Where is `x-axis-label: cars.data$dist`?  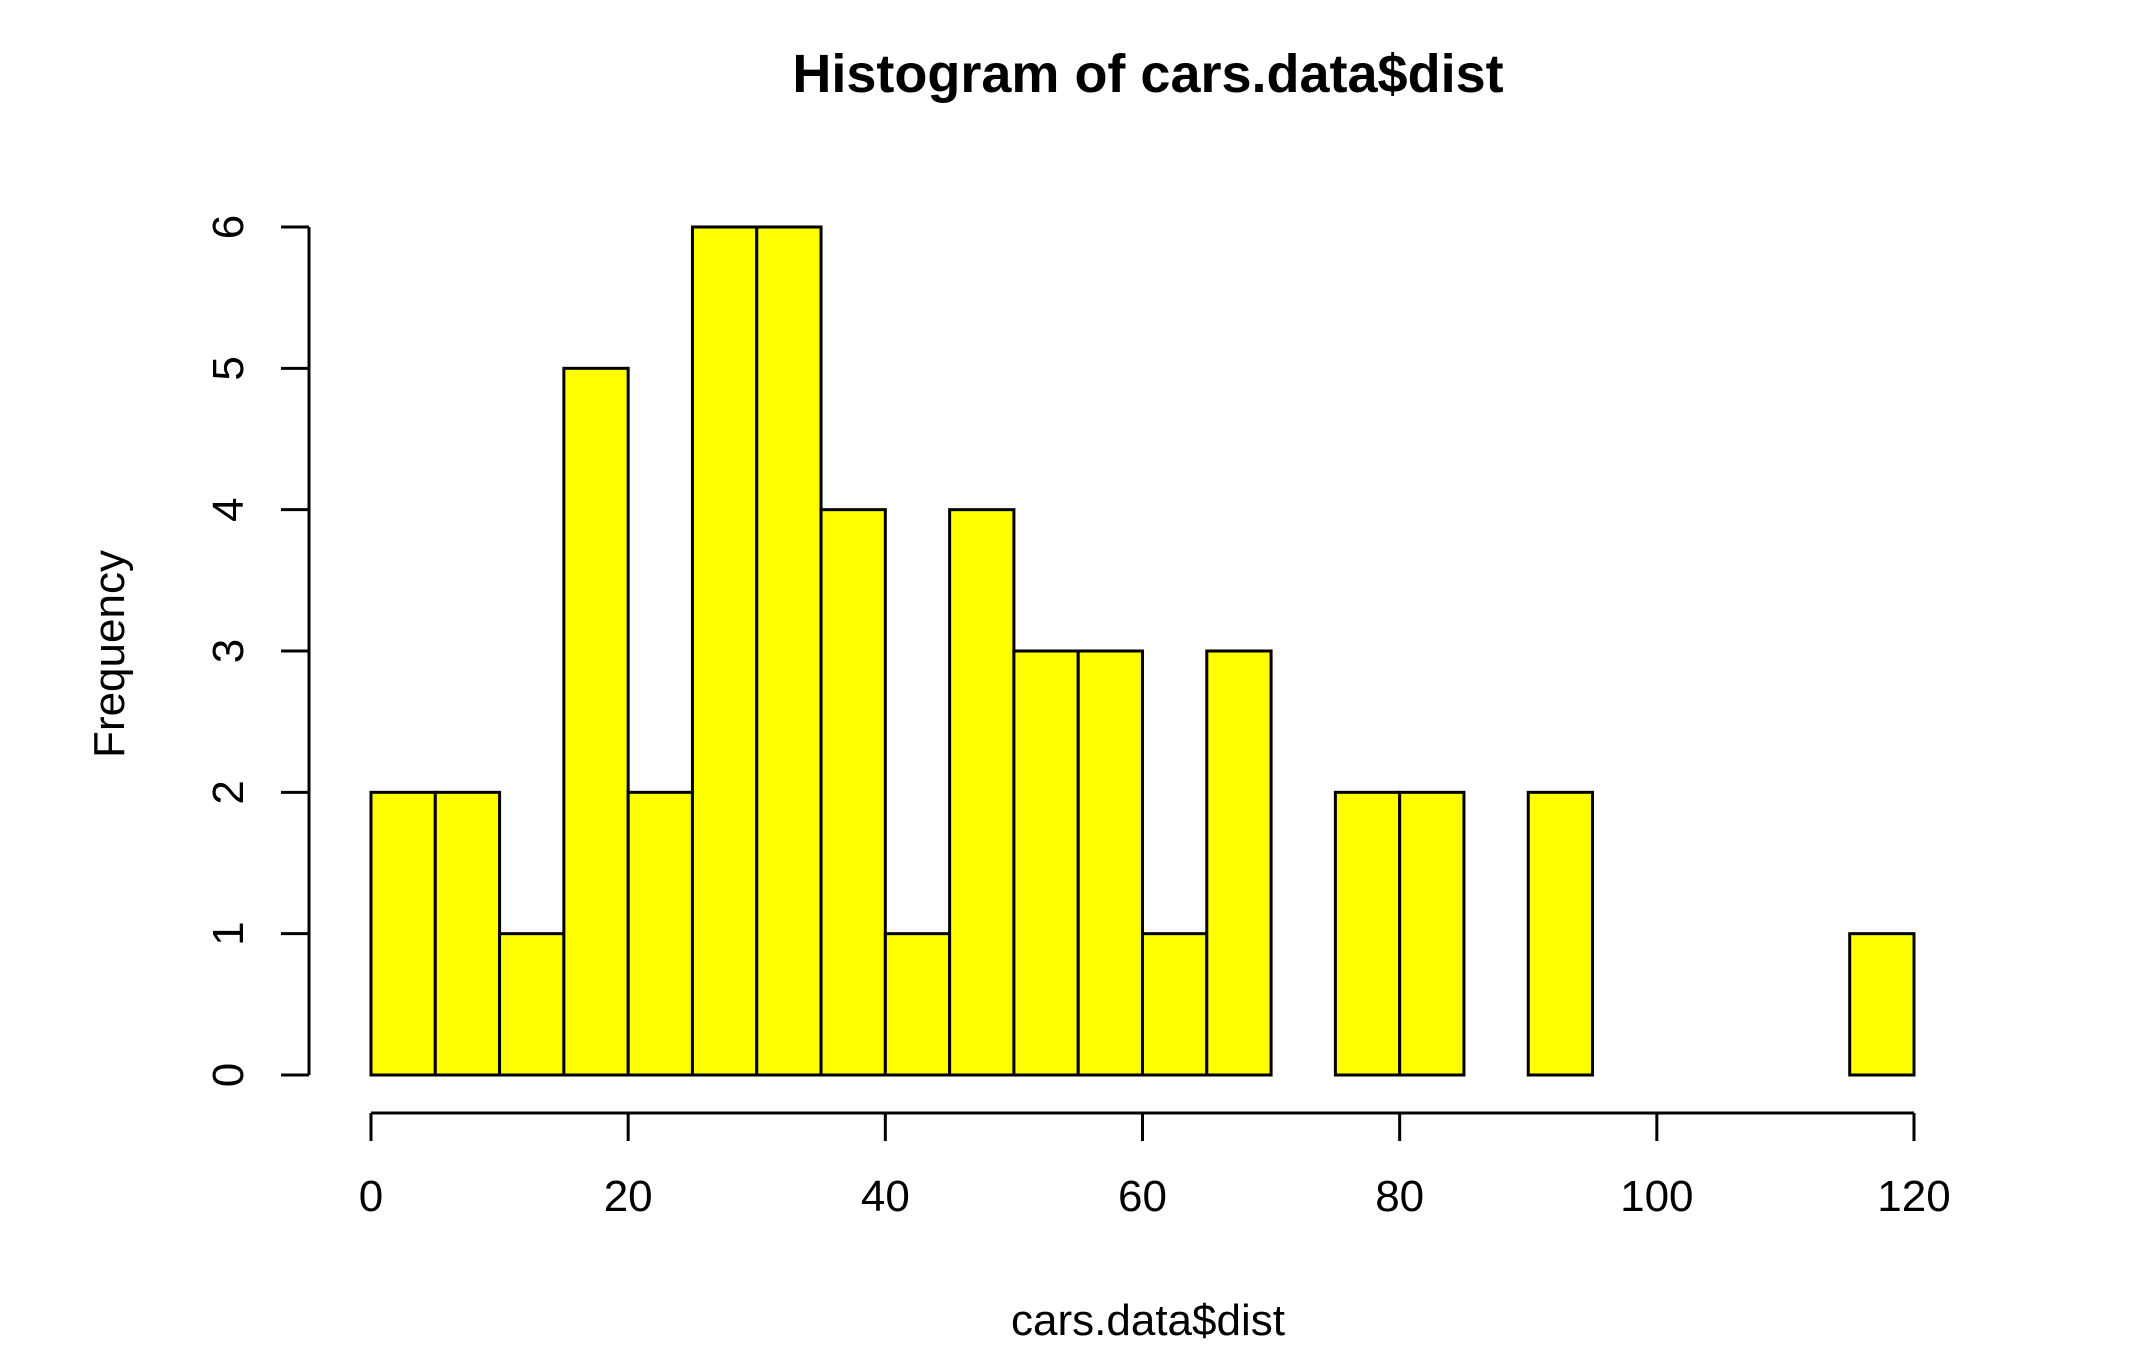 x-axis-label: cars.data$dist is located at coordinates (1148, 1320).